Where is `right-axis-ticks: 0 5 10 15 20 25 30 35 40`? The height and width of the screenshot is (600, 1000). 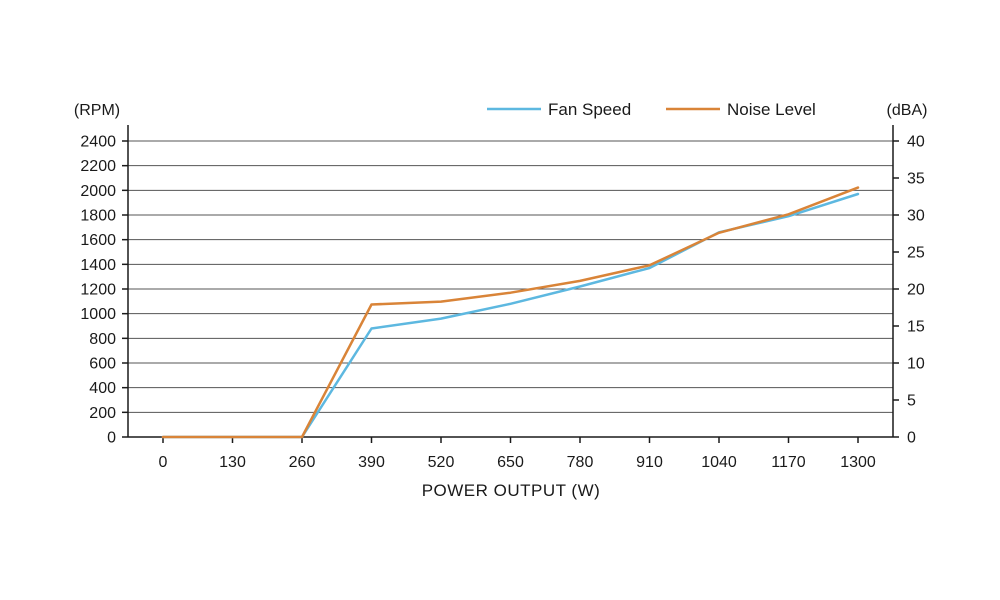 right-axis-ticks: 0 5 10 15 20 25 30 35 40 is located at coordinates (909, 290).